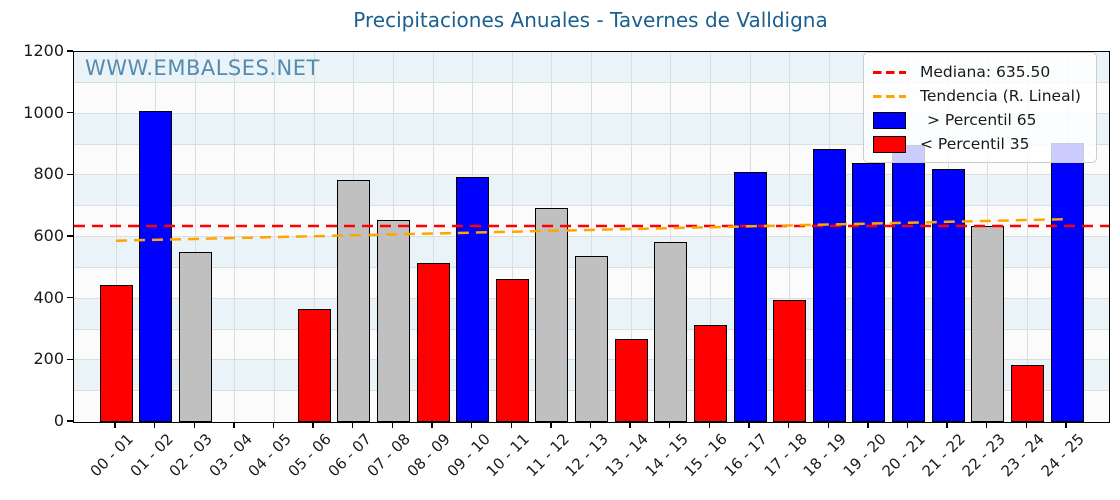 The width and height of the screenshot is (1120, 500). I want to click on x-tick-label-15-16: 15 - 16, so click(706, 455).